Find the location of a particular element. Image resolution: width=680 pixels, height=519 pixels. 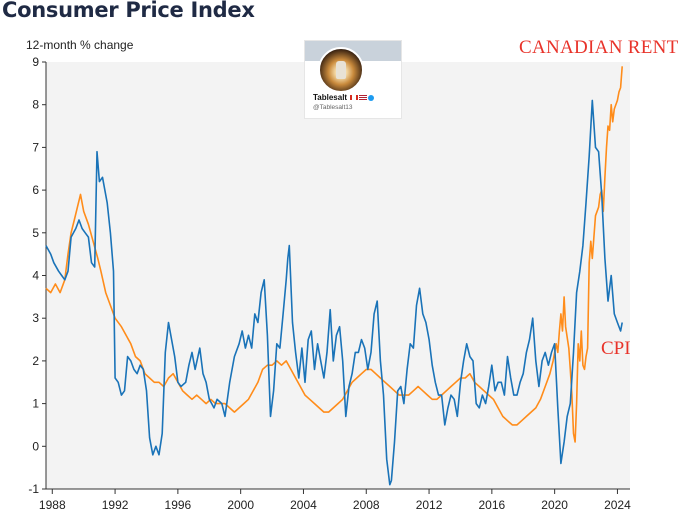

canada-flag-icon is located at coordinates (354, 98).